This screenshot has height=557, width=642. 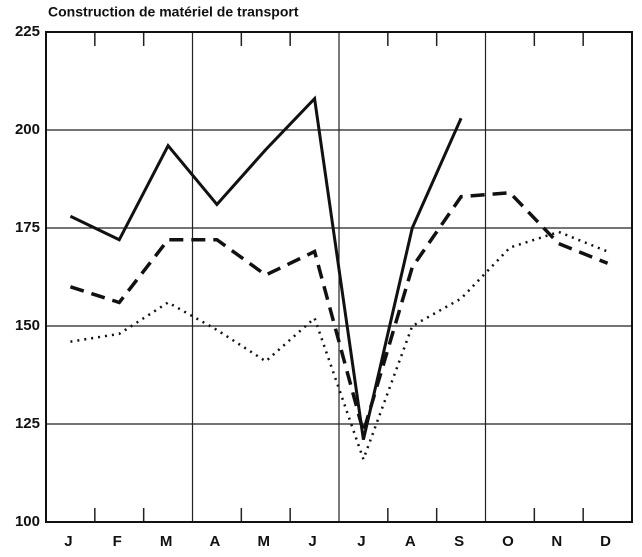 What do you see at coordinates (27, 423) in the screenshot?
I see `y-tick-label: 125` at bounding box center [27, 423].